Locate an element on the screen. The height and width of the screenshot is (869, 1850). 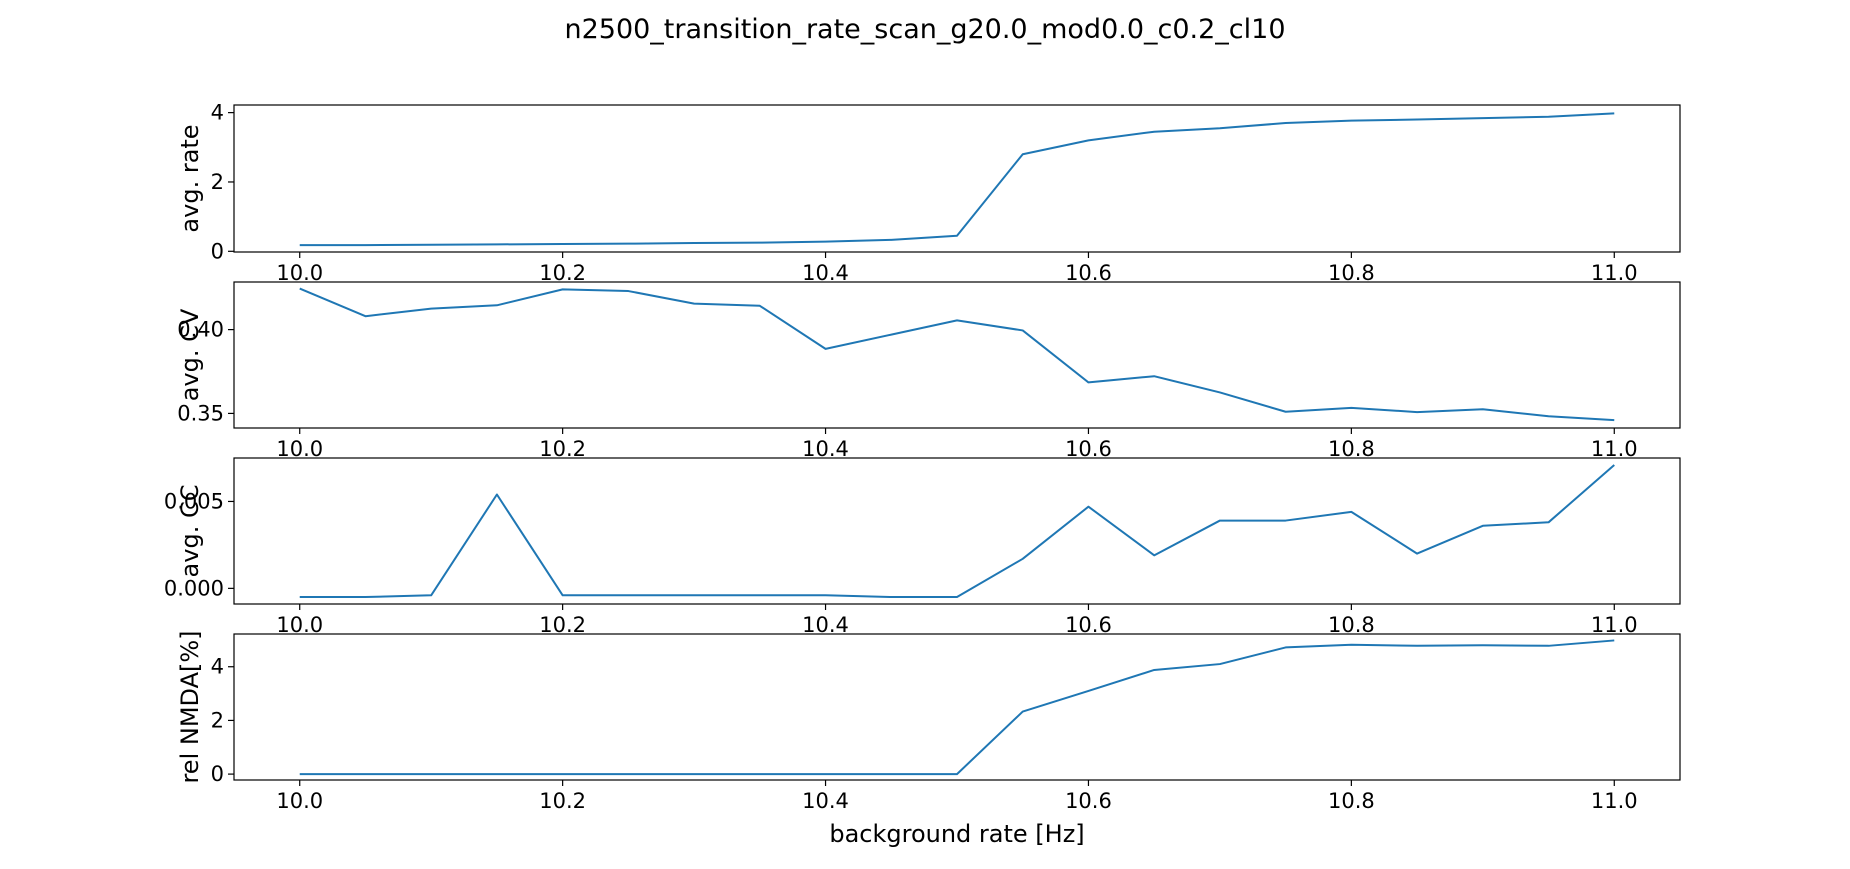
x-axis-label: background rate [Hz] is located at coordinates (956, 834).